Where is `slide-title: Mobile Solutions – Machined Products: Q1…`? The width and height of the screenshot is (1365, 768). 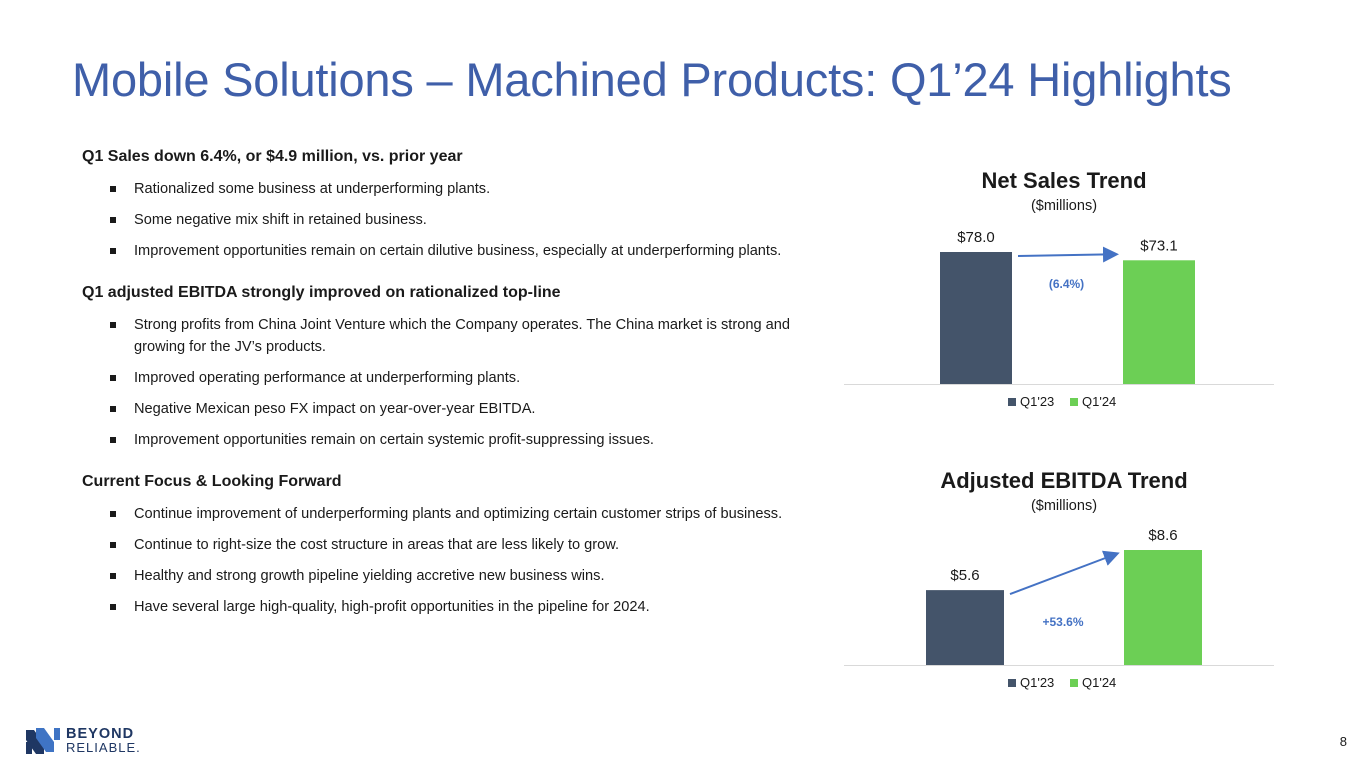
slide-title: Mobile Solutions – Machined Products: Q1… is located at coordinates (652, 79).